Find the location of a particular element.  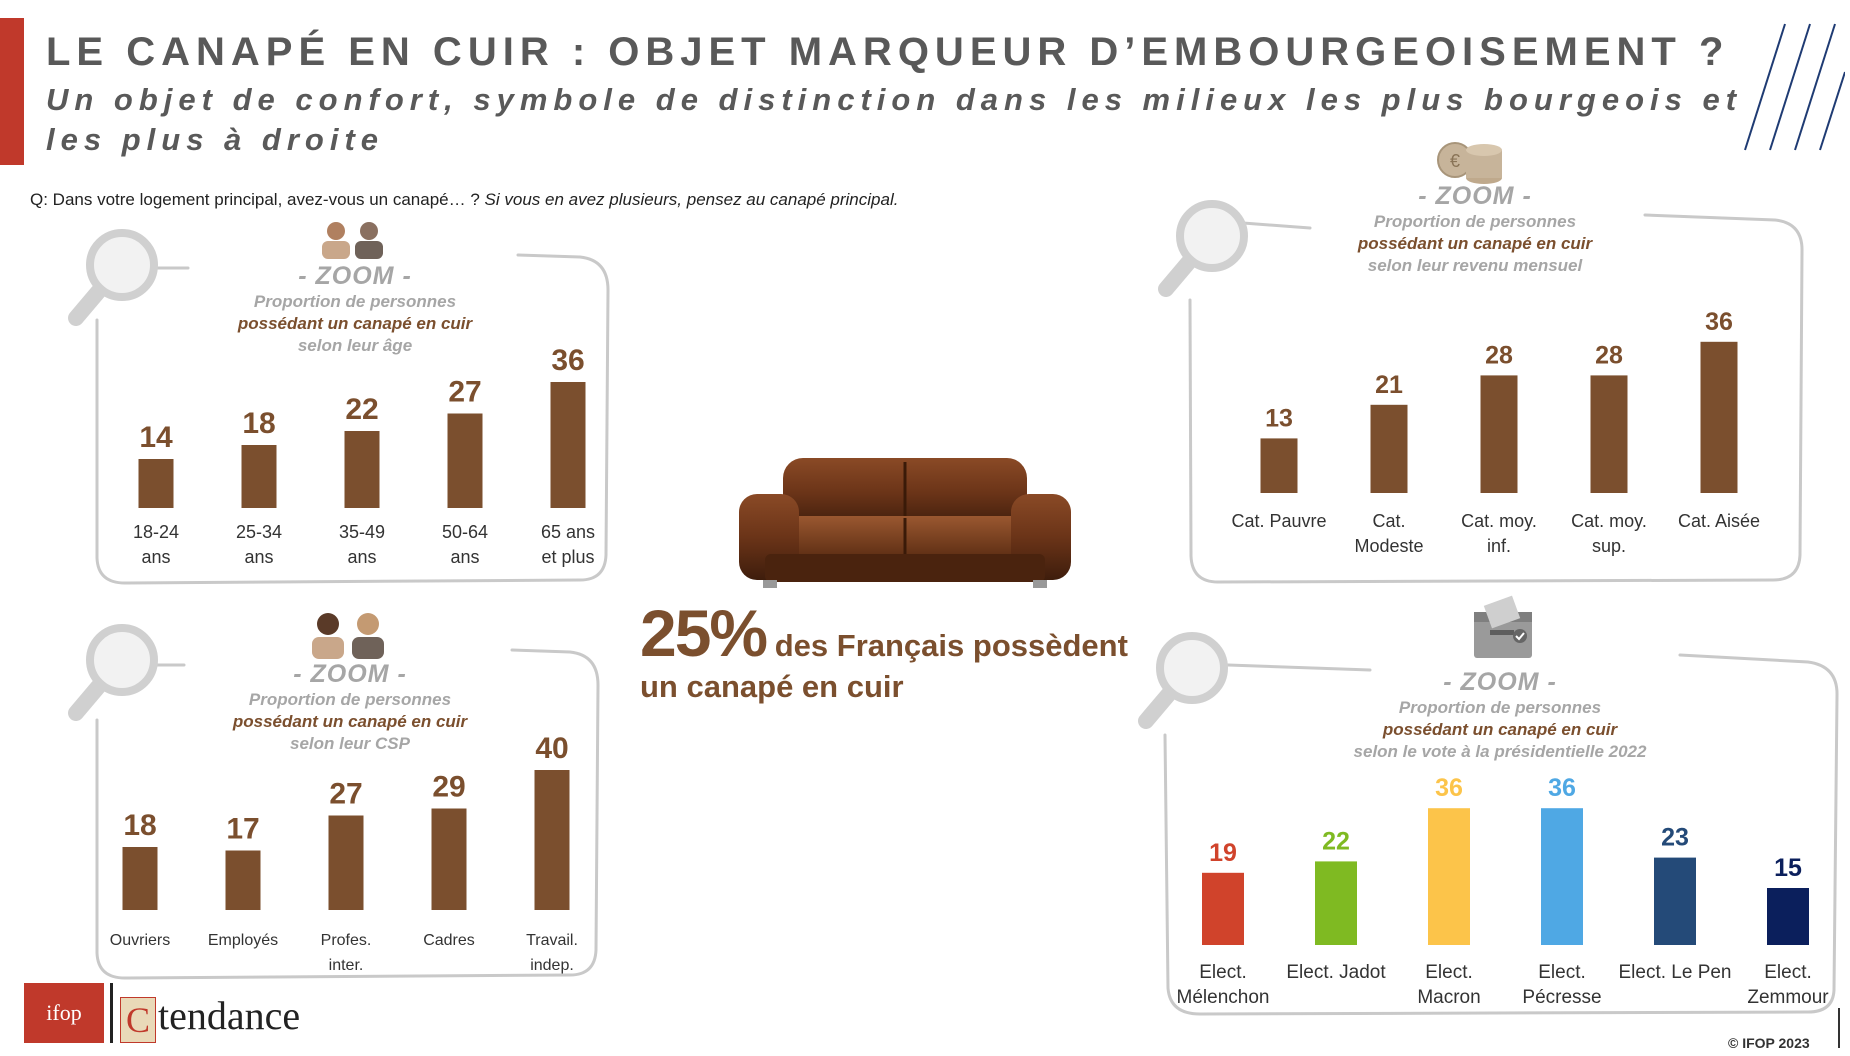

category-label-revenu-0: Cat. Pauvre is located at coordinates (1278, 521).